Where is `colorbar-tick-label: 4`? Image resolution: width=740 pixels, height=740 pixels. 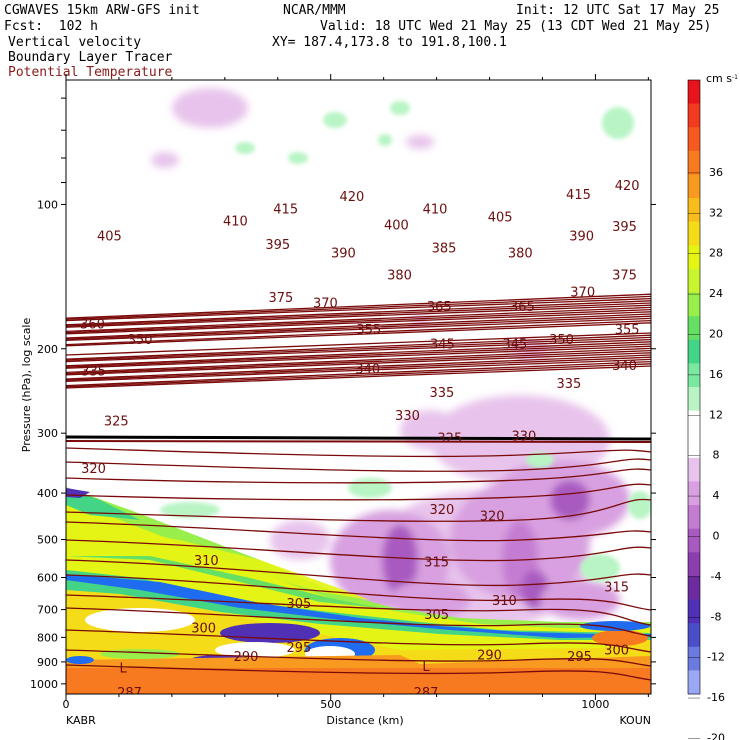 colorbar-tick-label: 4 is located at coordinates (716, 495).